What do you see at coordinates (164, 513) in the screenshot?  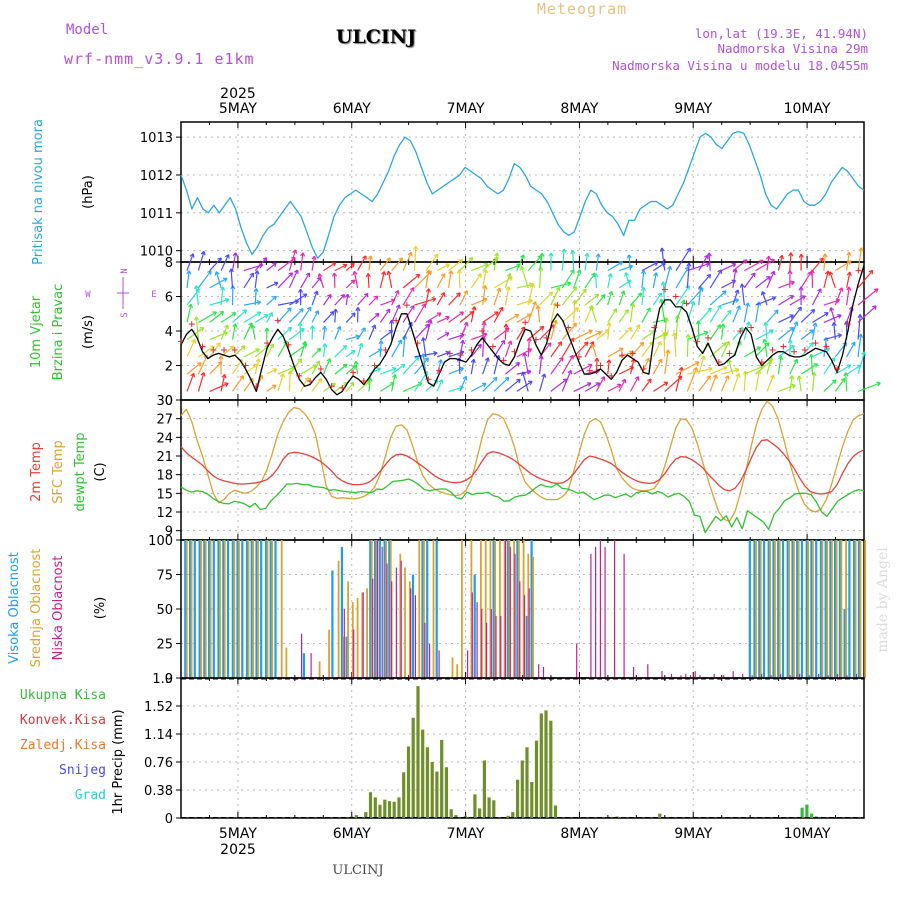 I see `y-tick-label: 12` at bounding box center [164, 513].